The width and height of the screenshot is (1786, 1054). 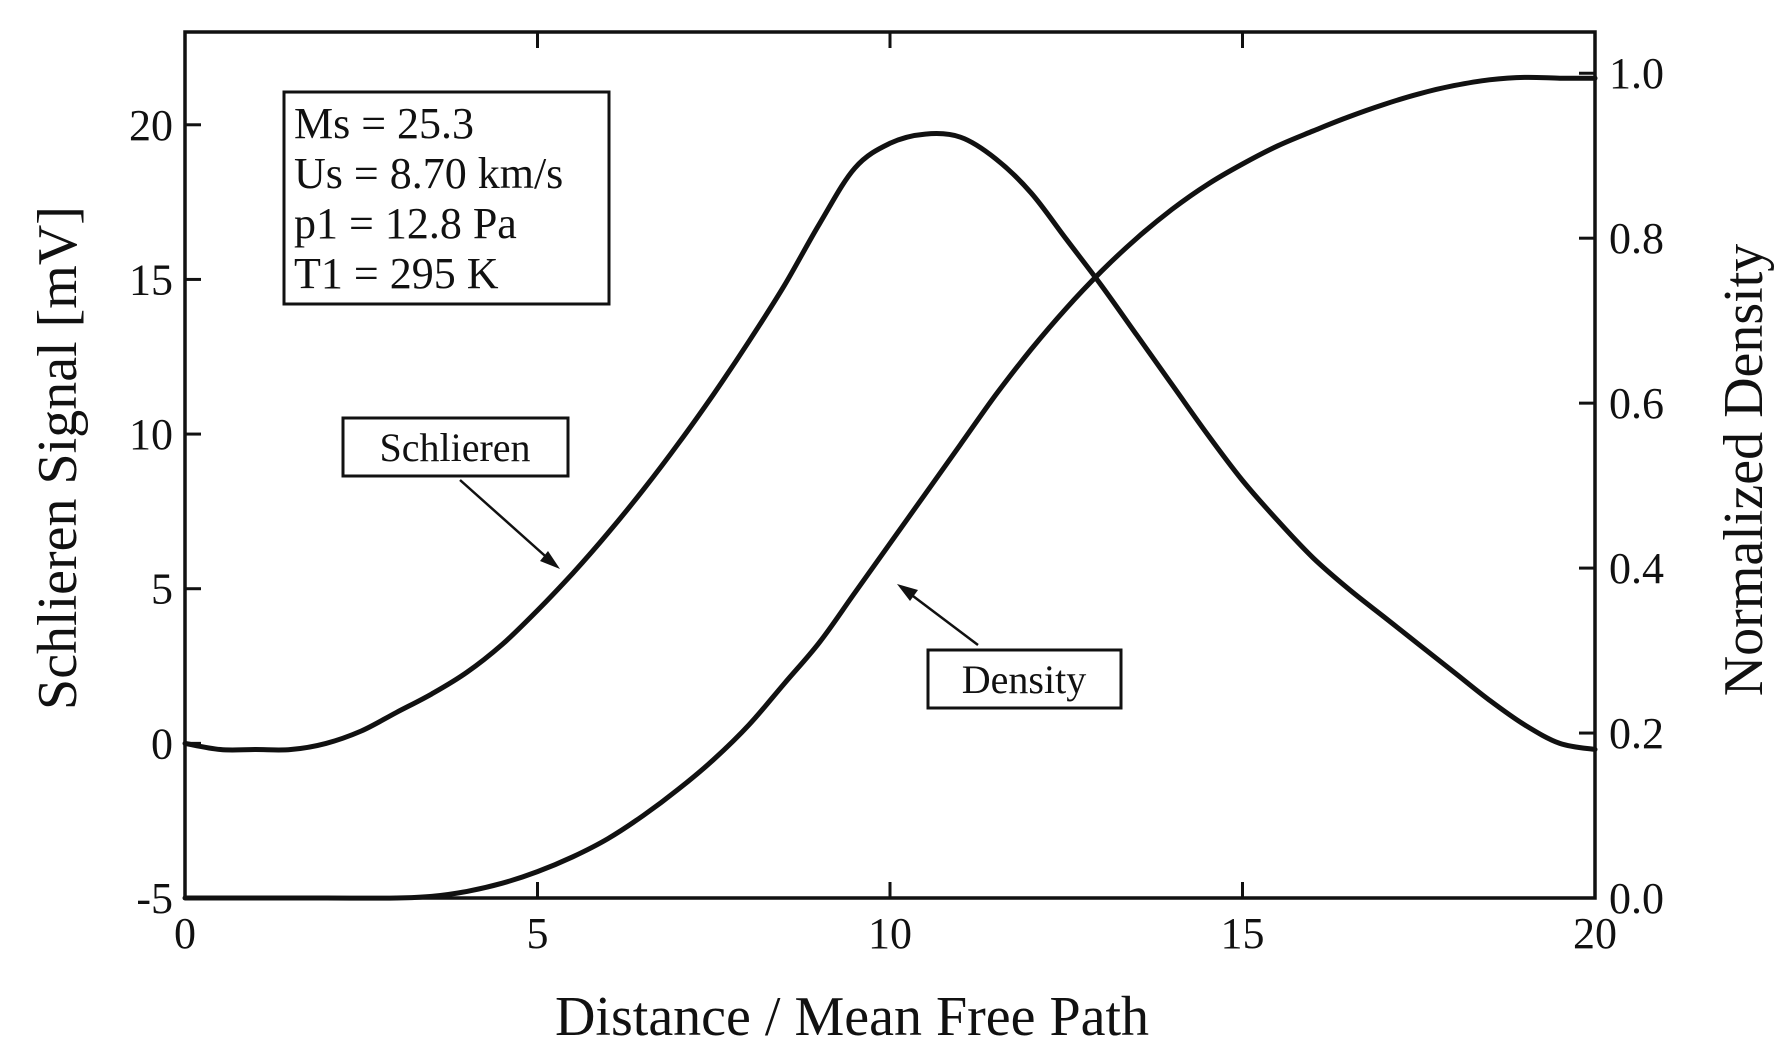 What do you see at coordinates (428, 173) in the screenshot?
I see `param-velocity: Us = 8.70 km/s` at bounding box center [428, 173].